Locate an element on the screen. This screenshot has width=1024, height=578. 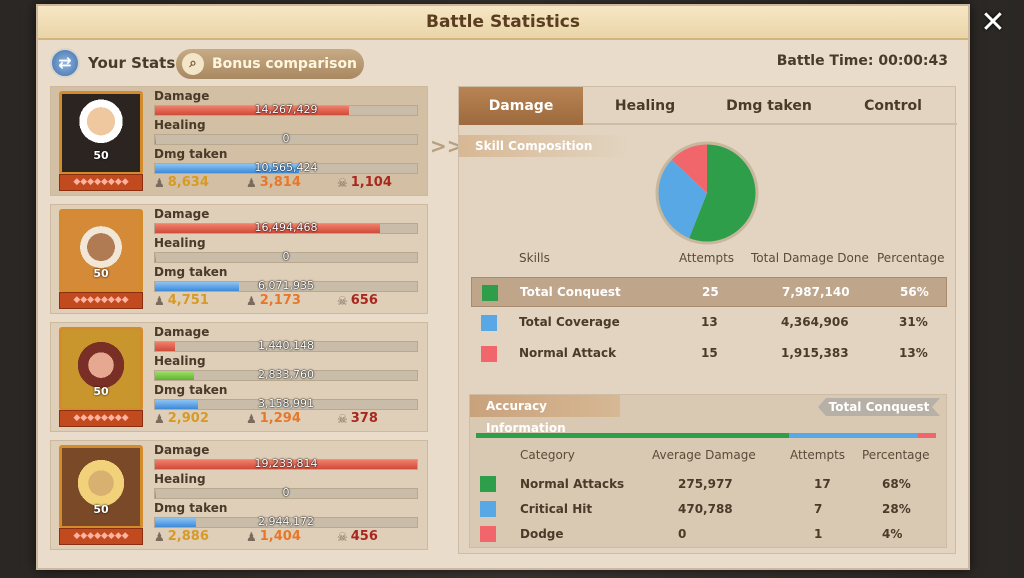
accuracy-bar is located at coordinates (706, 435).